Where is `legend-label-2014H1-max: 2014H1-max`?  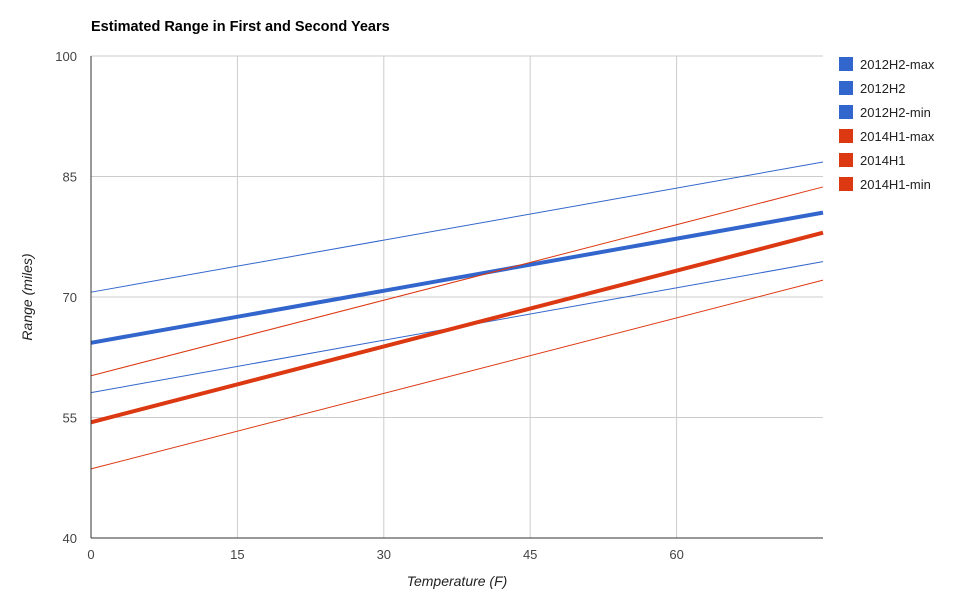
legend-label-2014H1-max: 2014H1-max is located at coordinates (897, 136).